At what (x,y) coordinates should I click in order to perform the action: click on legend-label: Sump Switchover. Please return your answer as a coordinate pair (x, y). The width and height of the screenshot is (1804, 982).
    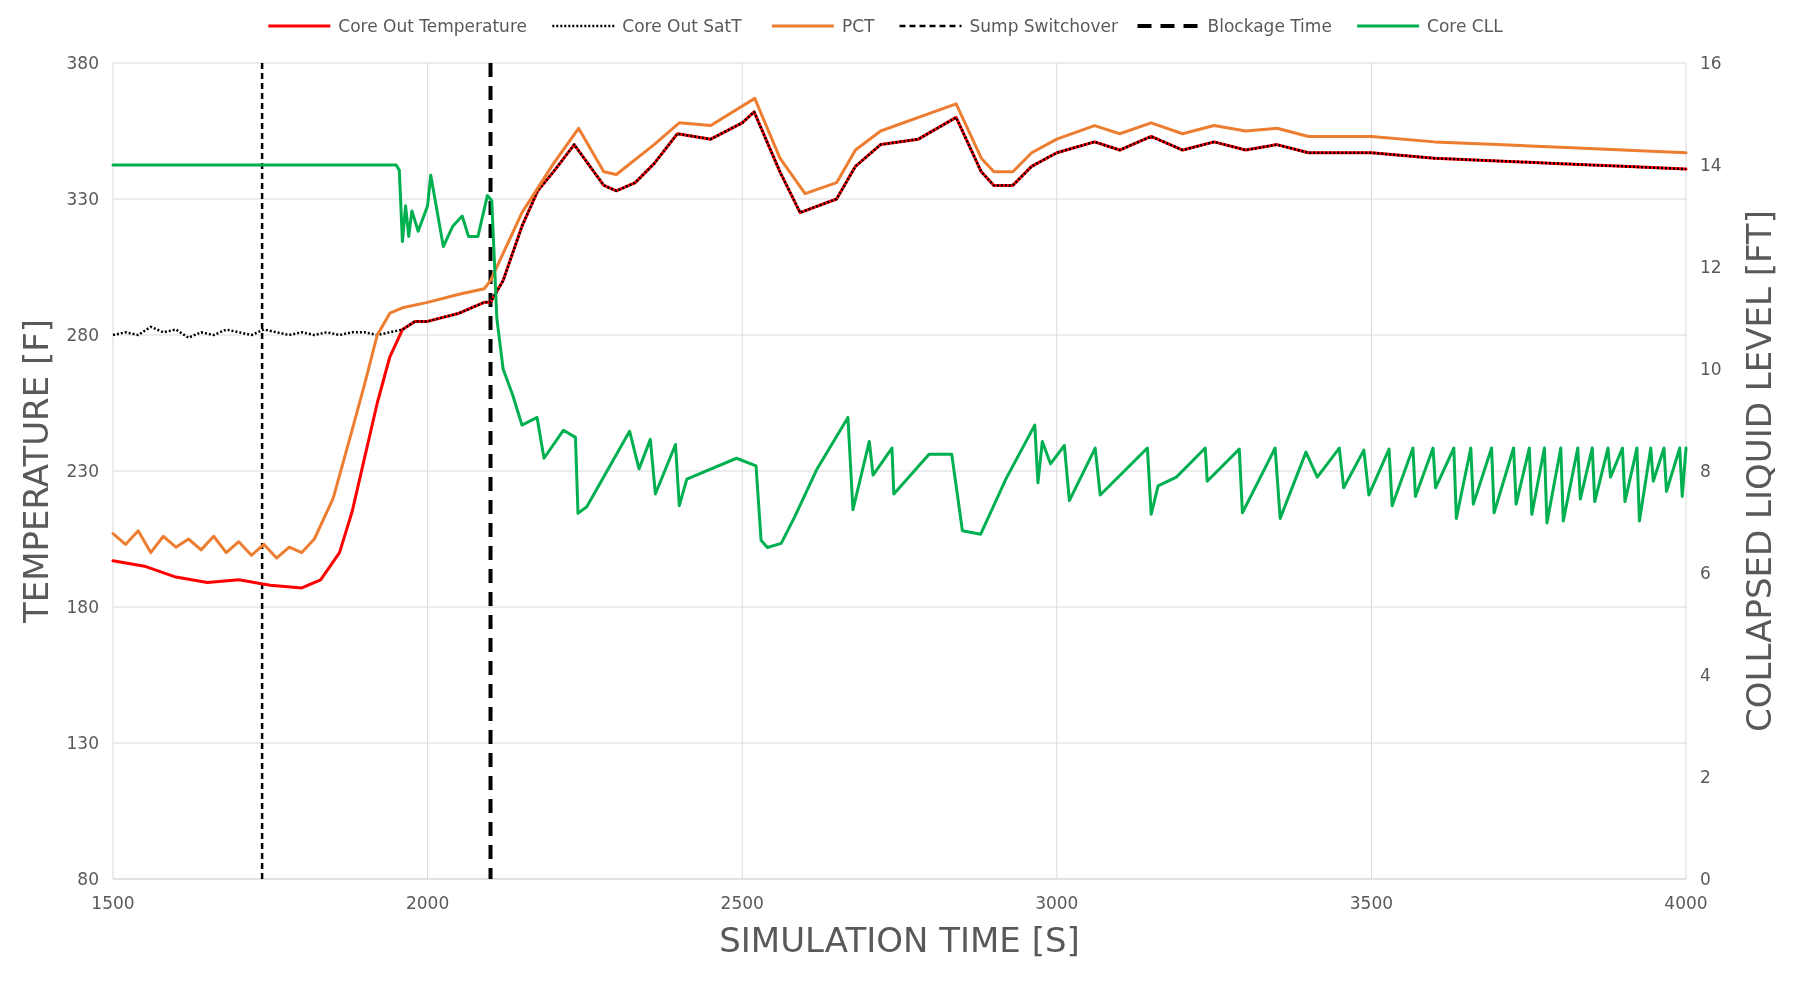
    Looking at the image, I should click on (1043, 26).